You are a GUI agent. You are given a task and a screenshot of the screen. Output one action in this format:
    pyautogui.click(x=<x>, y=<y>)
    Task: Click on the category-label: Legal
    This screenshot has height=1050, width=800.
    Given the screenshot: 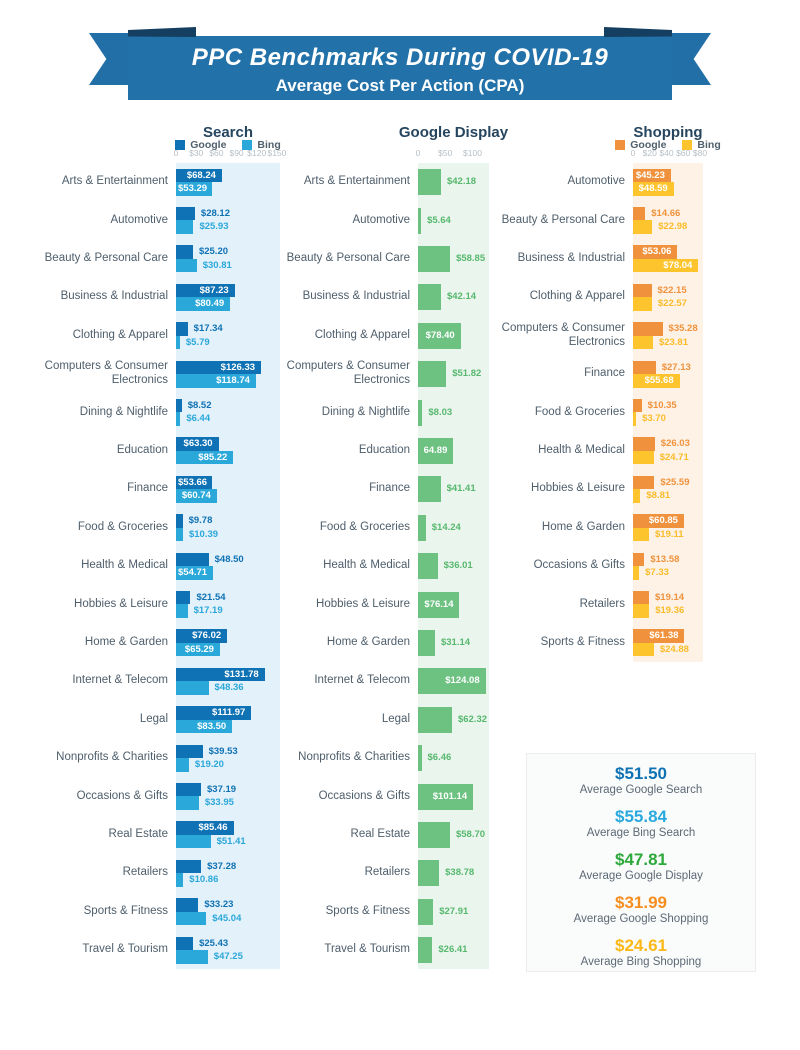 What is the action you would take?
    pyautogui.click(x=395, y=718)
    